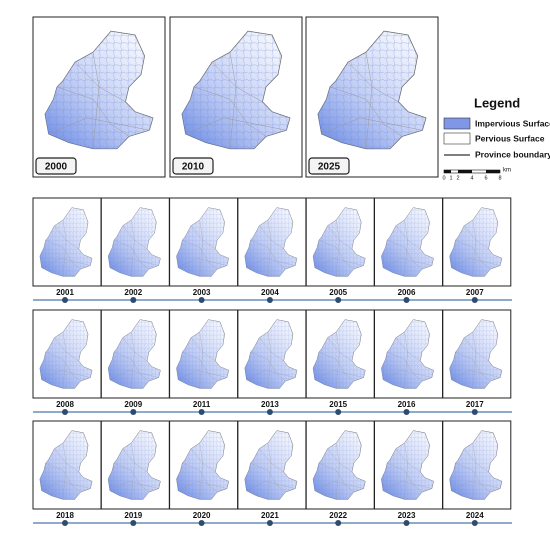  I want to click on legend-label: Pervious Surface, so click(510, 138).